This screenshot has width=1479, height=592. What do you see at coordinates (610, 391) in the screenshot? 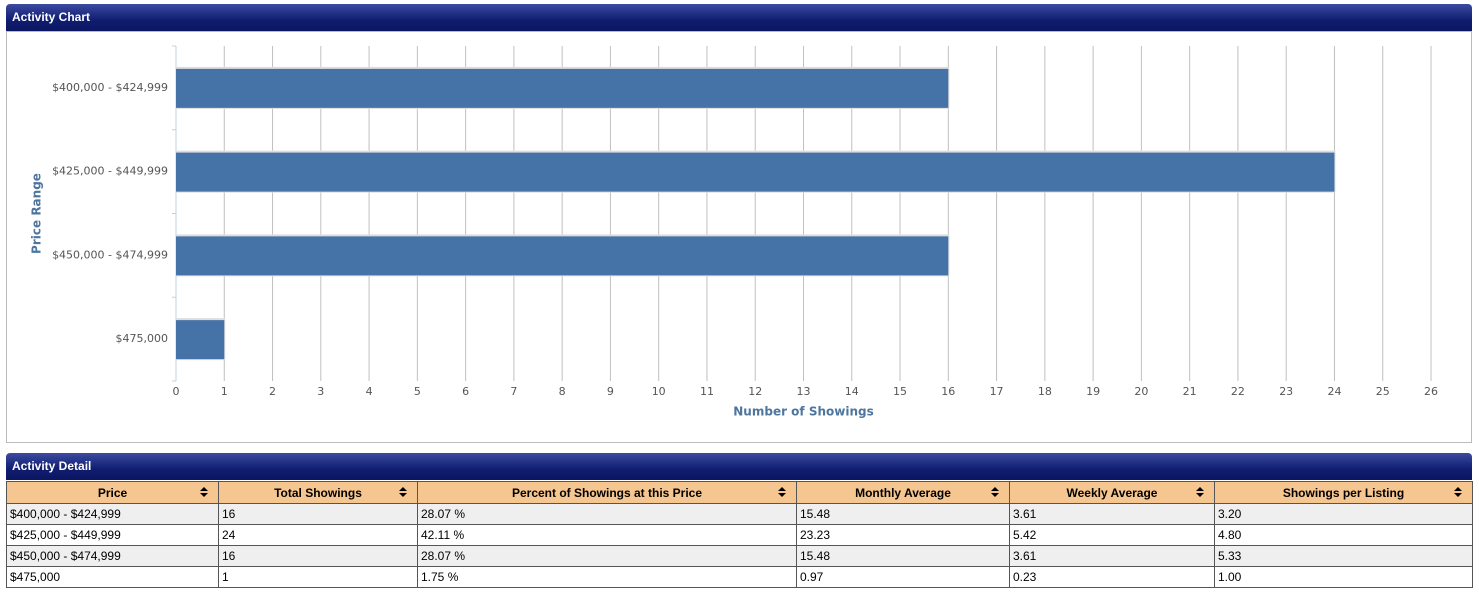
I see `x-tick-label: 9` at bounding box center [610, 391].